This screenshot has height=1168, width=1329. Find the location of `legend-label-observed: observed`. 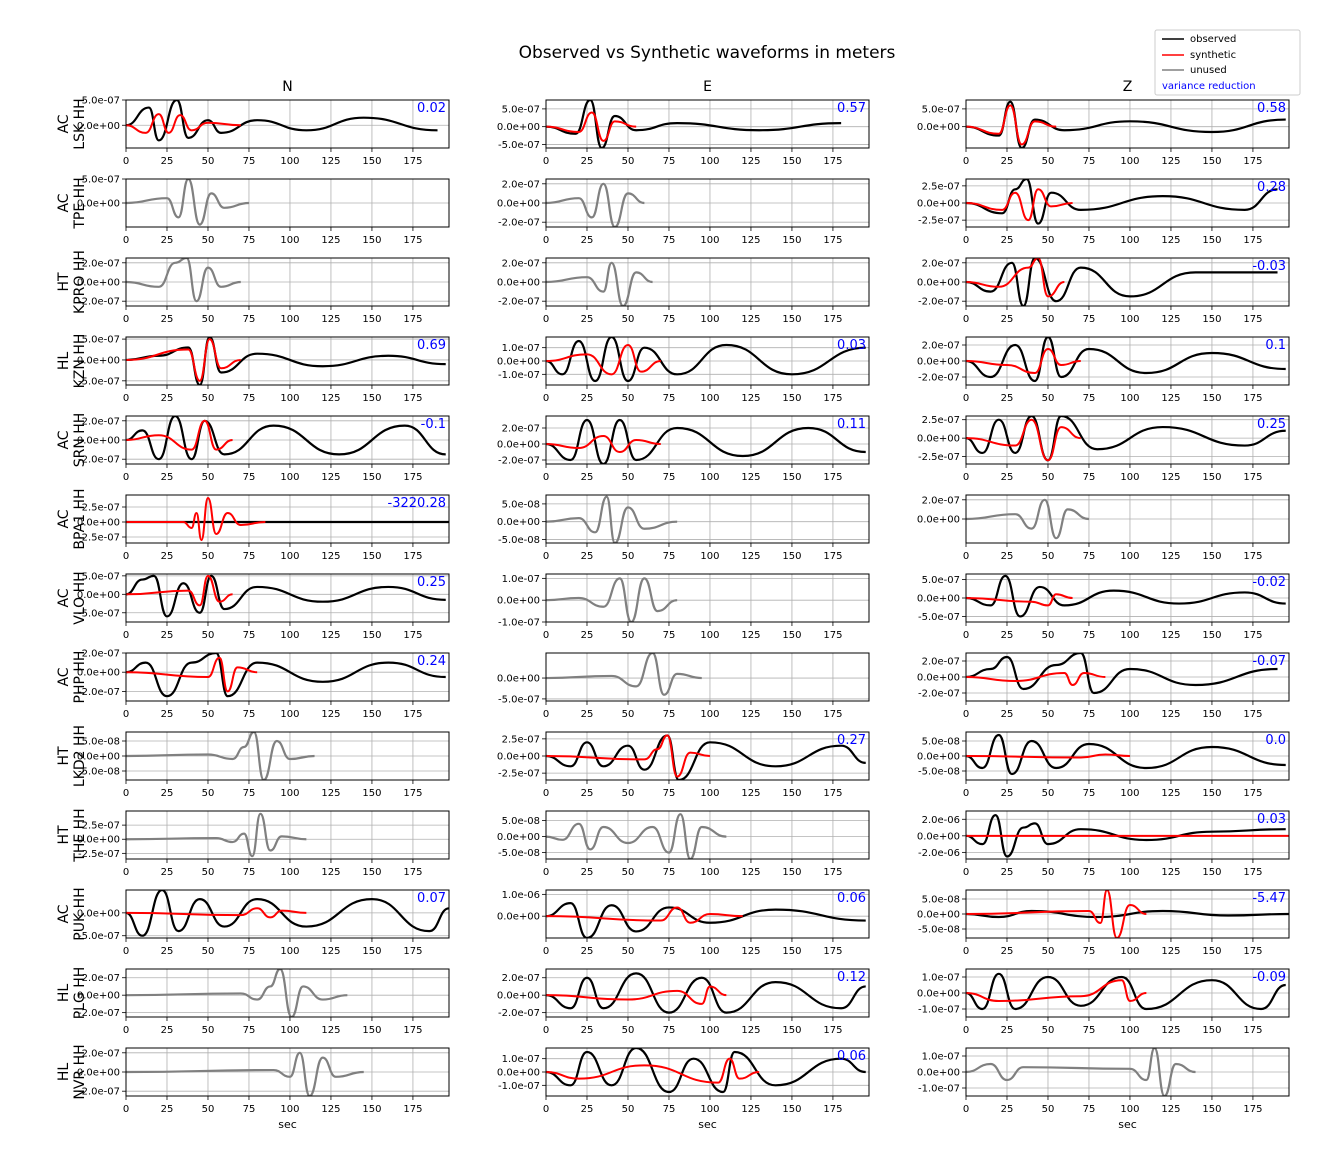

legend-label-observed: observed is located at coordinates (1213, 39).